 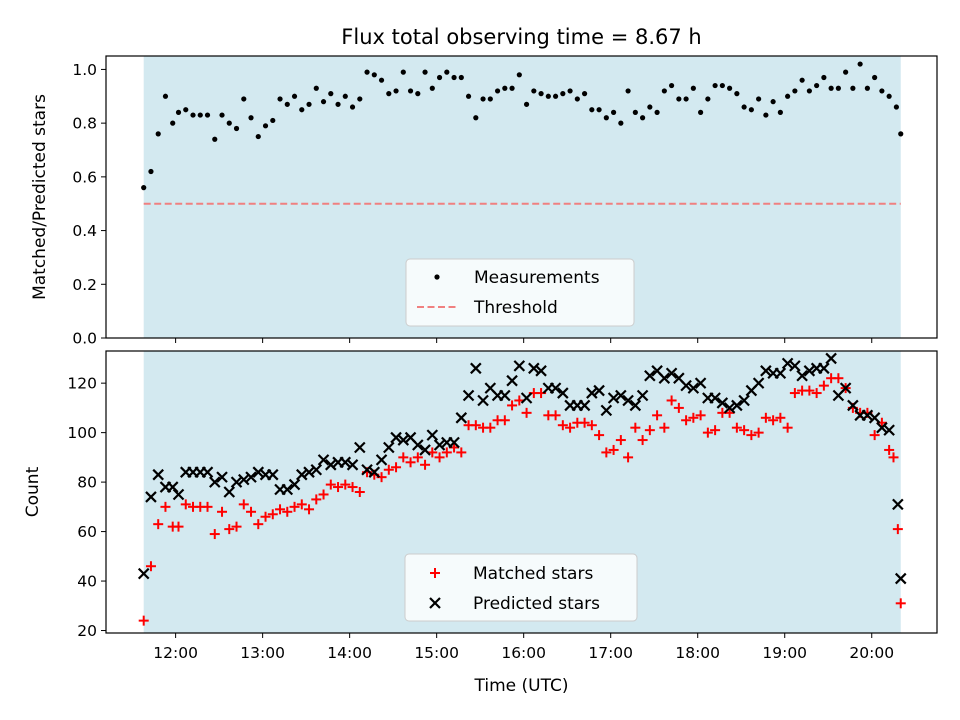 What do you see at coordinates (435, 603) in the screenshot?
I see `predicted-legend-glyph` at bounding box center [435, 603].